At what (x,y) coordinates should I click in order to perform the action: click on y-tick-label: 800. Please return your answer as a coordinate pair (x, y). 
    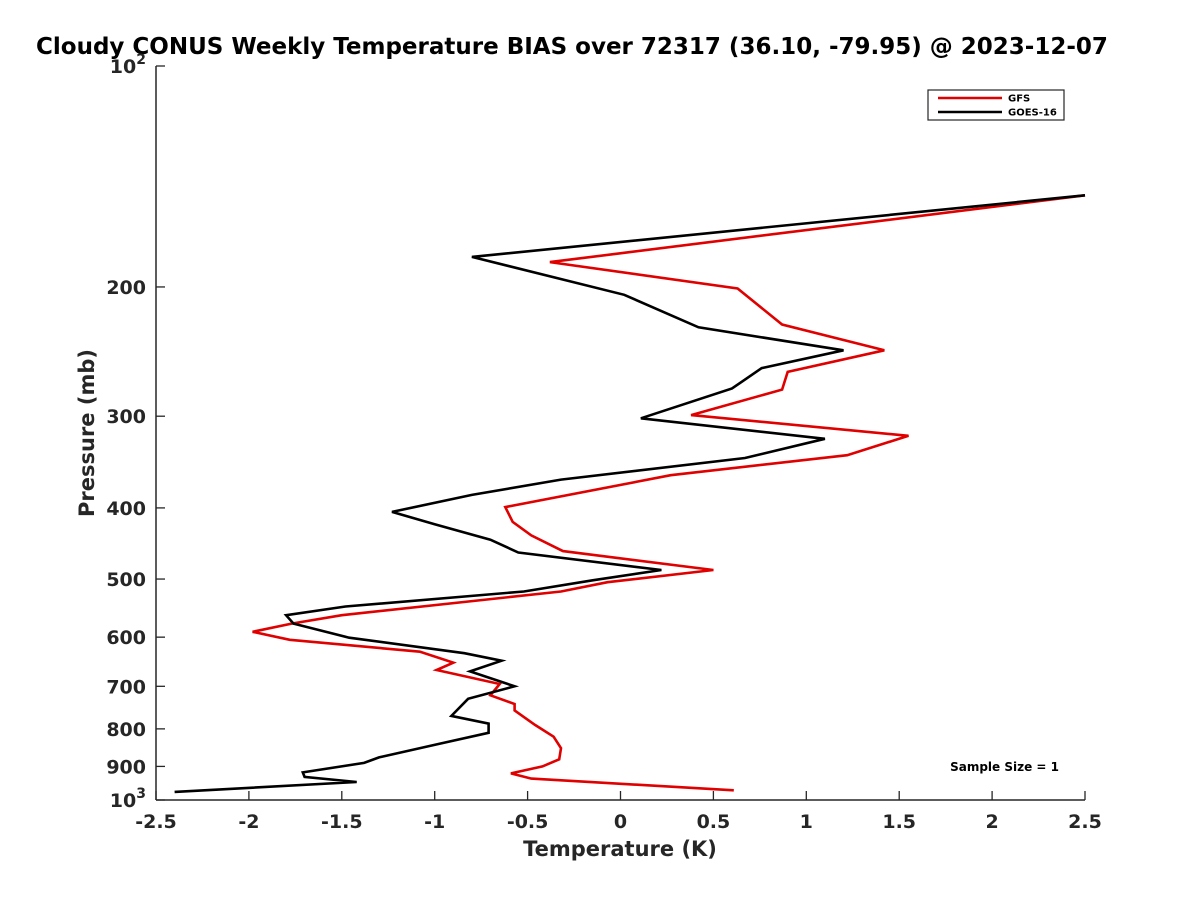
    Looking at the image, I should click on (126, 730).